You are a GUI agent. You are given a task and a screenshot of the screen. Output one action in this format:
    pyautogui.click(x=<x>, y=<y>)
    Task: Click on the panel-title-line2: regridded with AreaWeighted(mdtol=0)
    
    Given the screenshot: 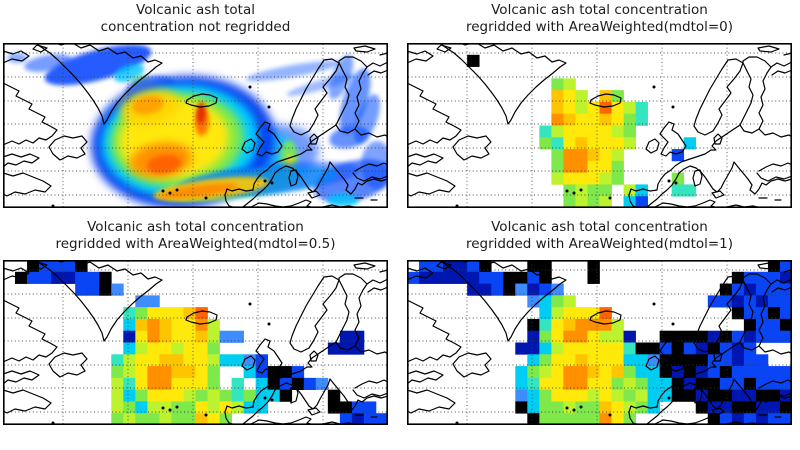 What is the action you would take?
    pyautogui.click(x=599, y=26)
    